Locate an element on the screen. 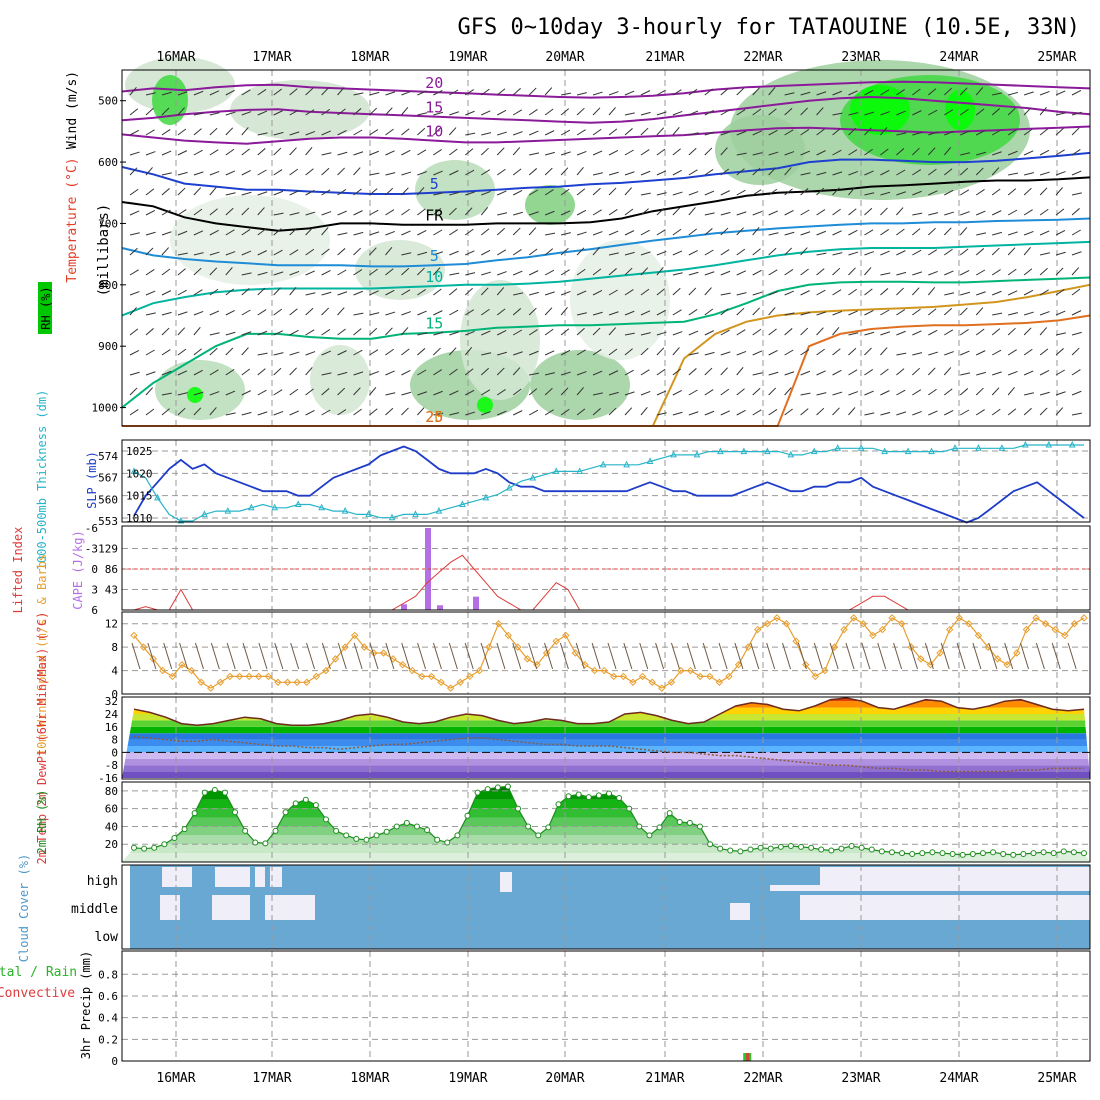 The width and height of the screenshot is (1100, 1100). date-label-bottom-23MAR: 23MAR is located at coordinates (860, 1078).